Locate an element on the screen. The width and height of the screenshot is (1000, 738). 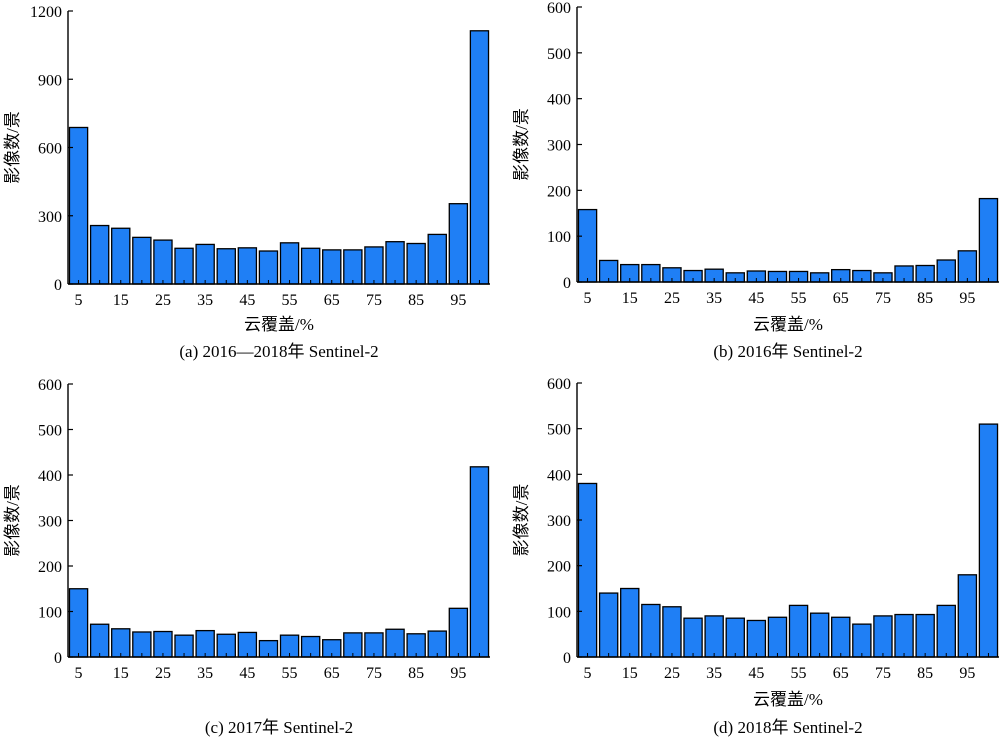
panel-caption: (c) 2017年 Sentinel-2 is located at coordinates (279, 727).